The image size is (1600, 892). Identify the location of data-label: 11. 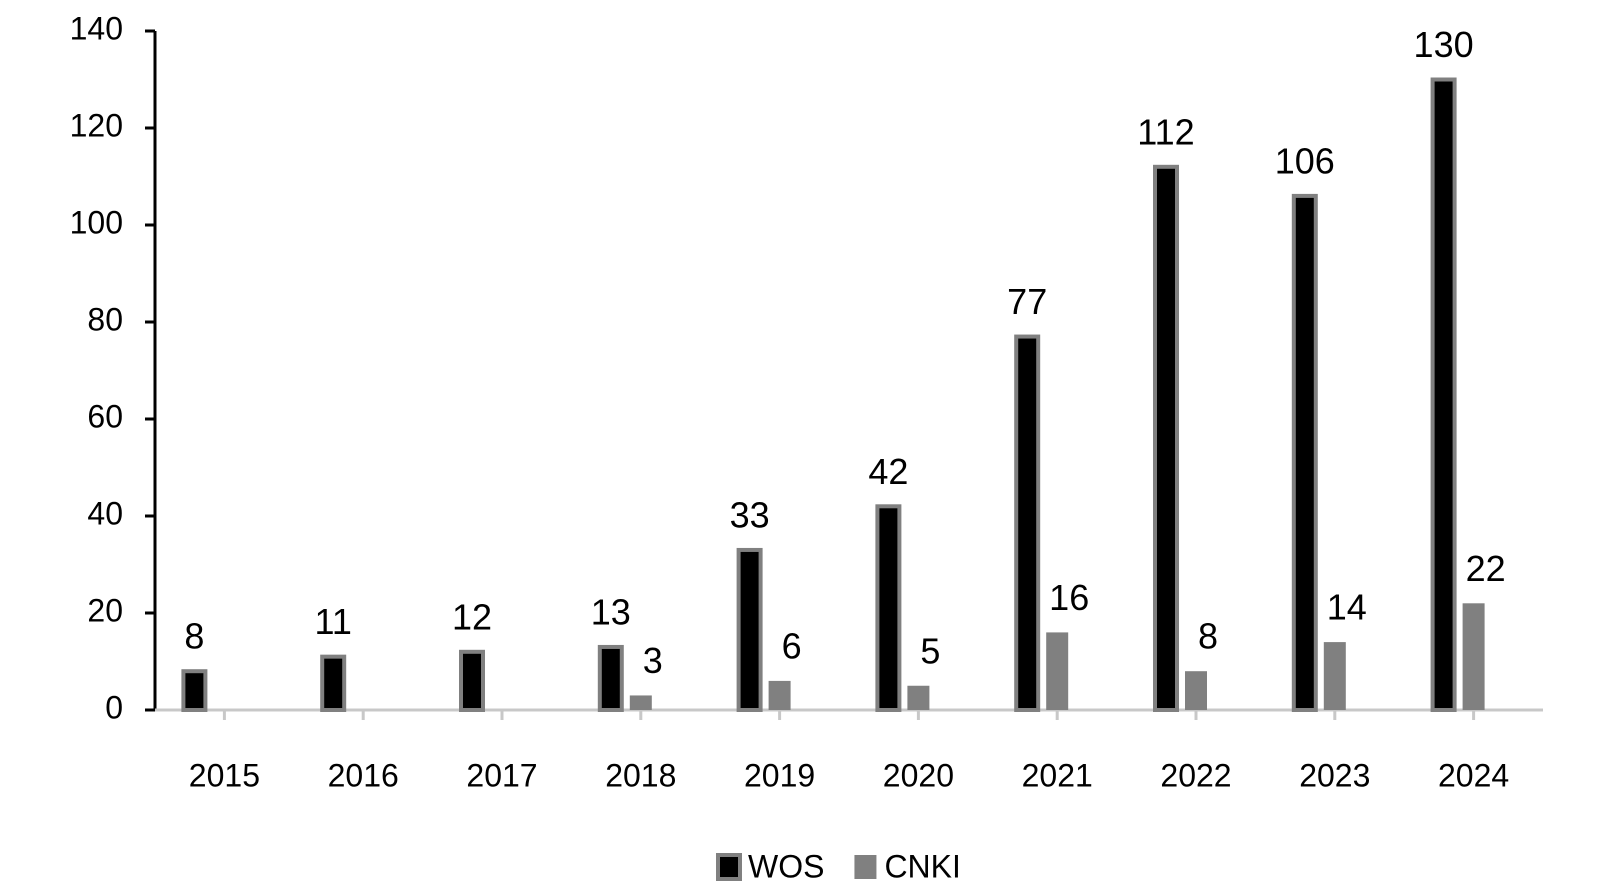
(333, 621).